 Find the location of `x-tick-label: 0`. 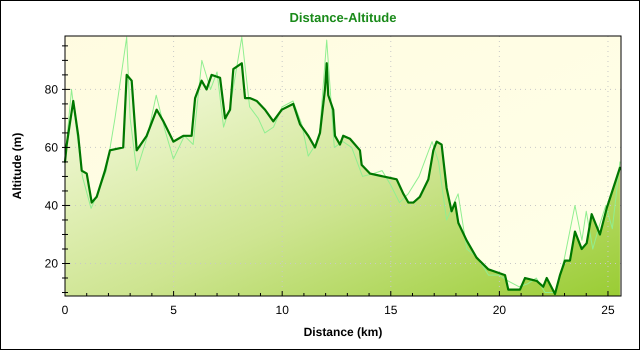

x-tick-label: 0 is located at coordinates (65, 310).